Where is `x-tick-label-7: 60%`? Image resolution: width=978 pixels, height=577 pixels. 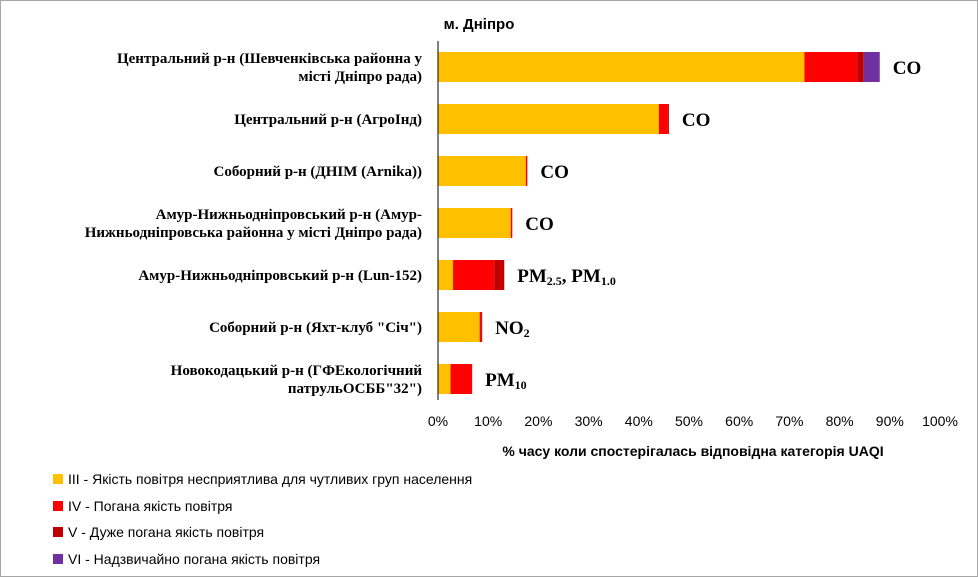 x-tick-label-7: 60% is located at coordinates (739, 421).